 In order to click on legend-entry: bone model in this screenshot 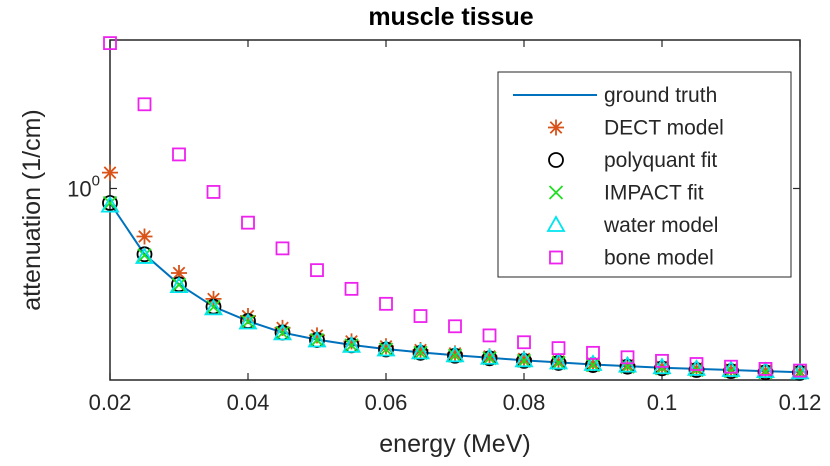, I will do `click(631, 258)`.